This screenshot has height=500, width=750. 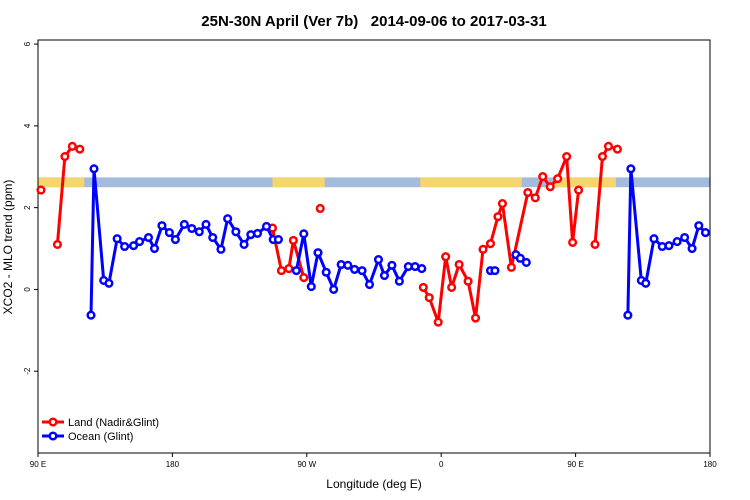 I want to click on x-tick-label: 90 W, so click(x=306, y=464).